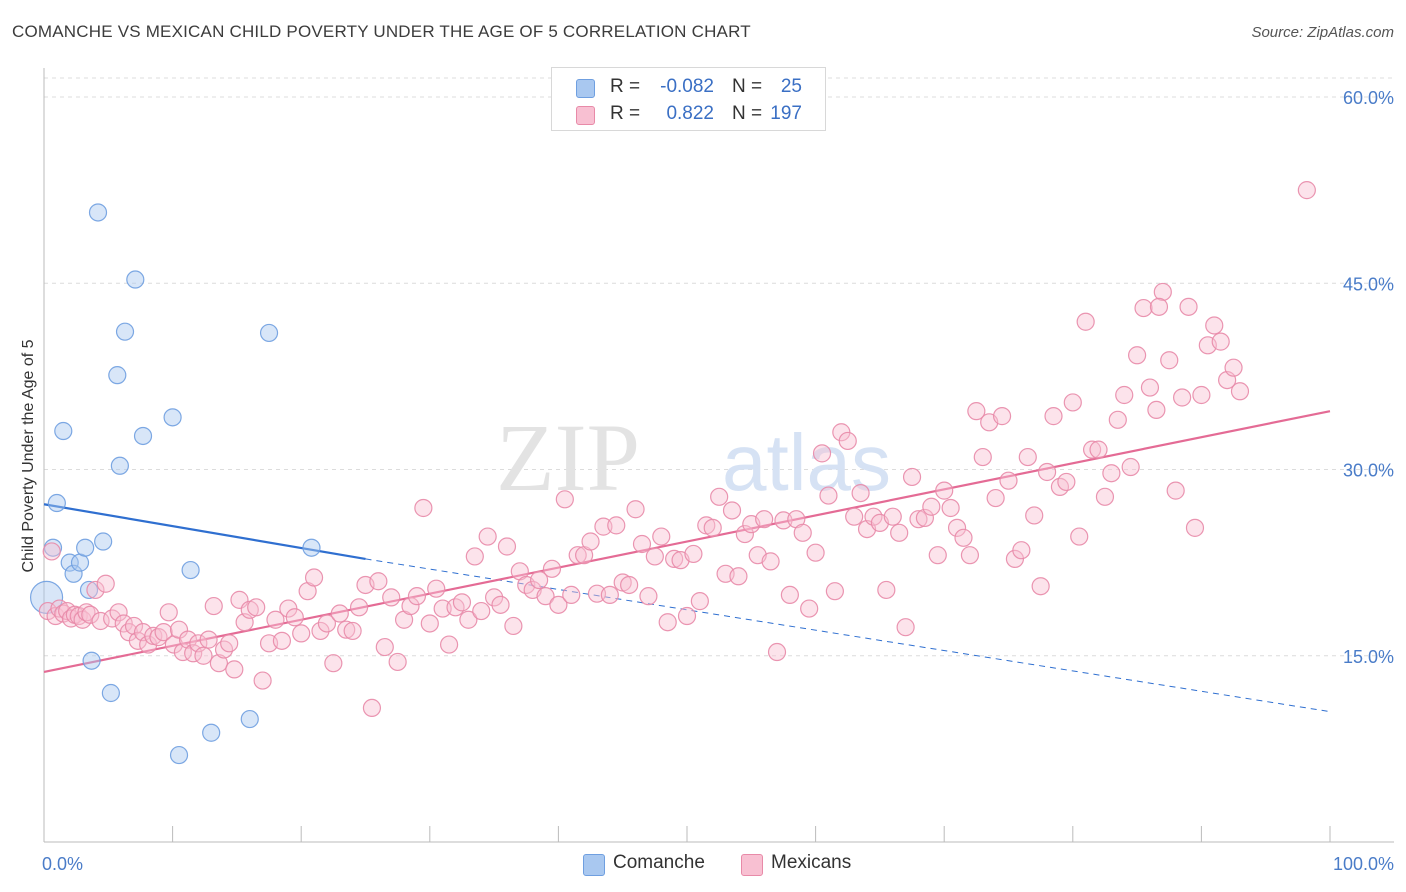 The image size is (1406, 892). What do you see at coordinates (1363, 864) in the screenshot?
I see `x-tick-label: 100.0%` at bounding box center [1363, 864].